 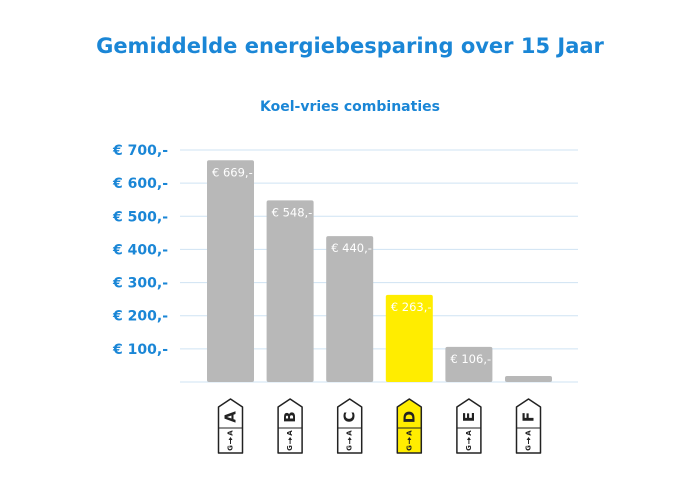 I want to click on y-tick-label: € 700,-, so click(x=140, y=151).